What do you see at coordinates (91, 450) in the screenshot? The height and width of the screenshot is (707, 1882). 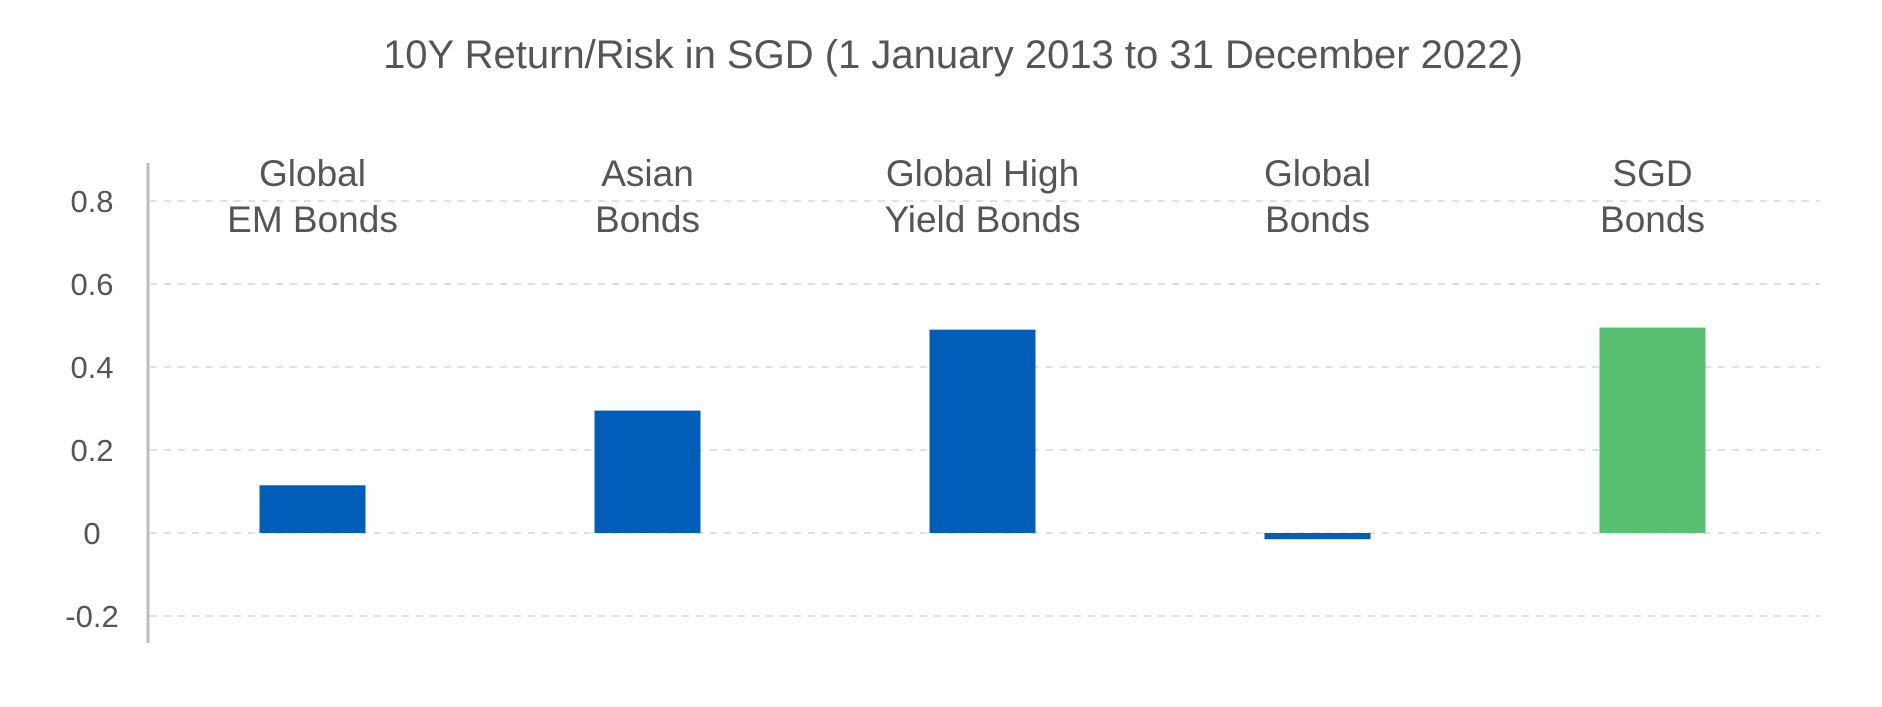 I see `y-tick-label: 0.2` at bounding box center [91, 450].